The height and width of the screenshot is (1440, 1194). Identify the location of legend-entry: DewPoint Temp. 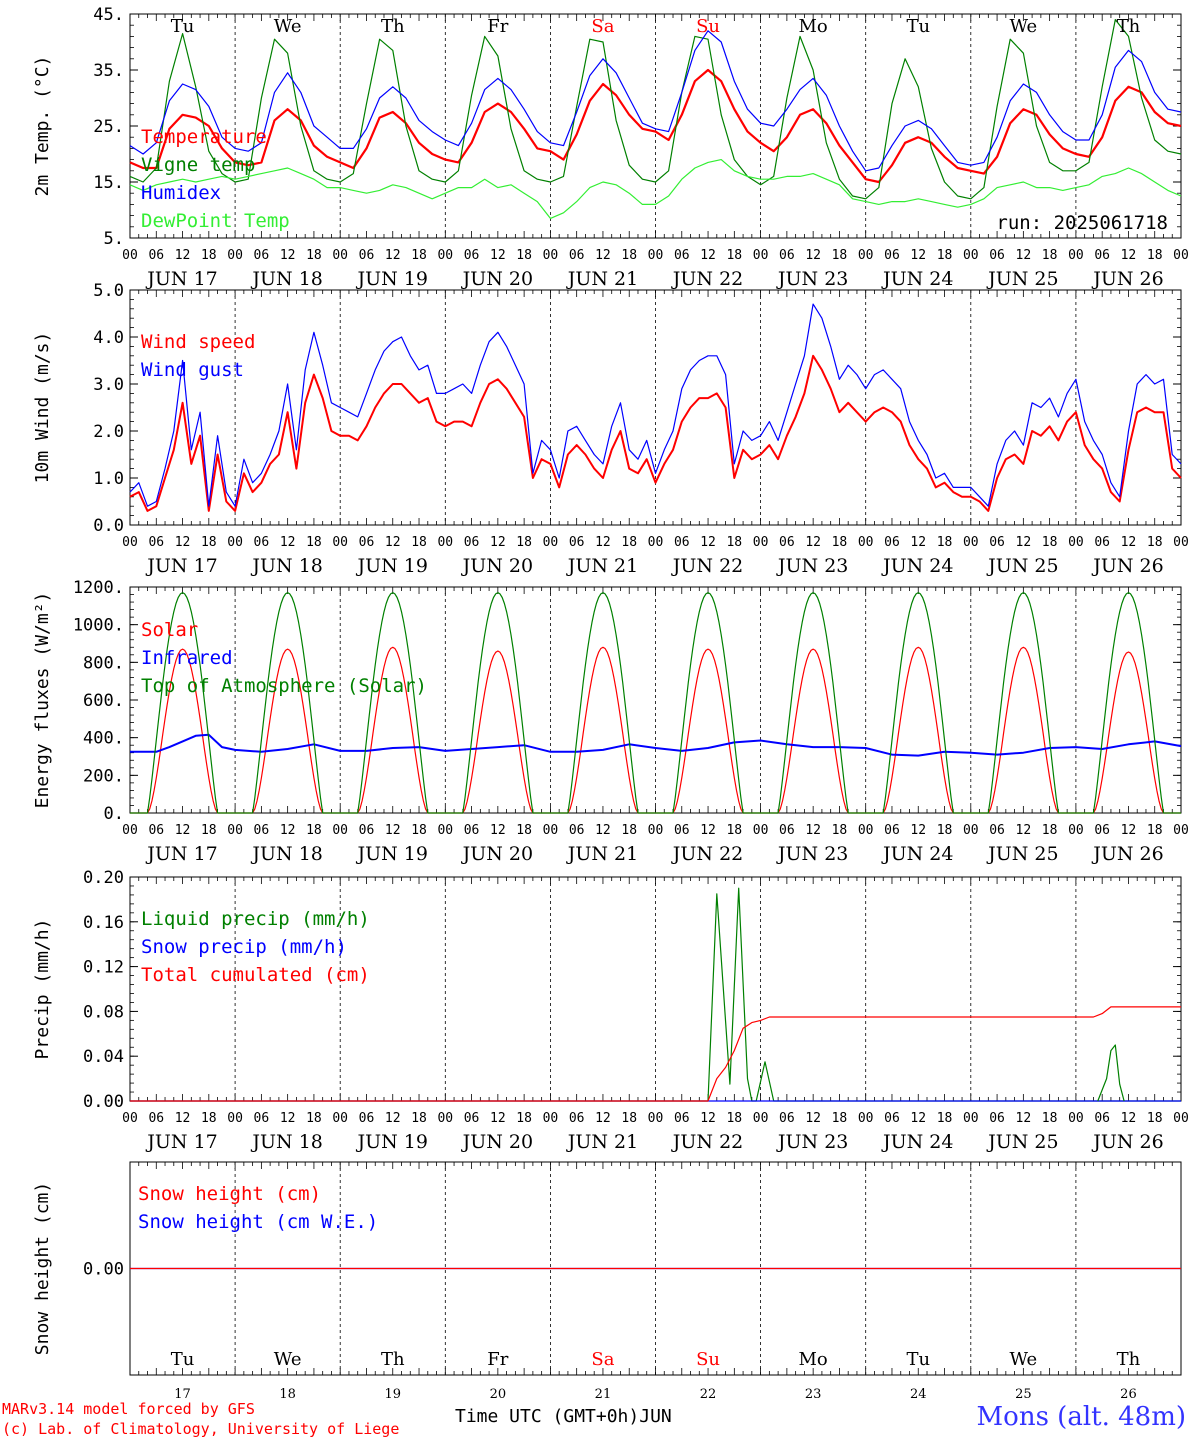
(215, 221).